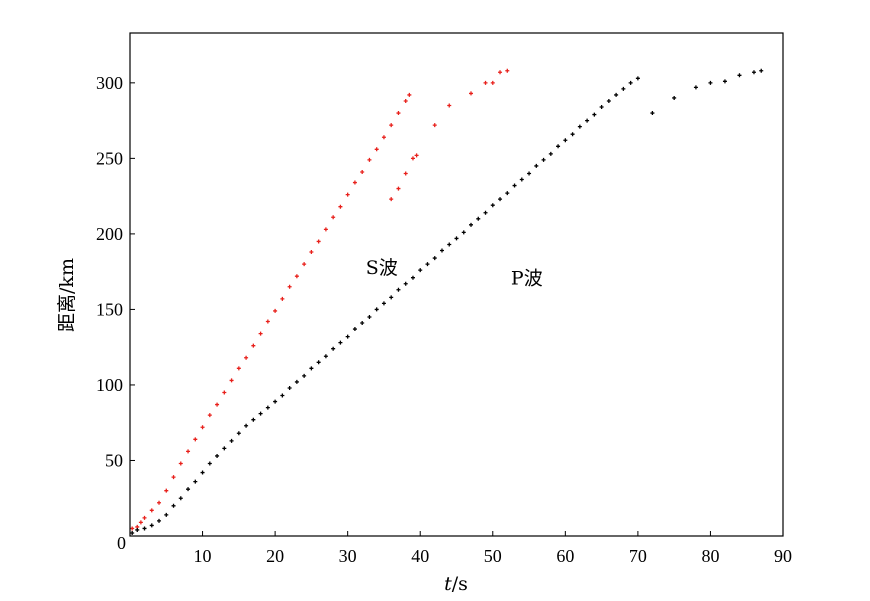 The width and height of the screenshot is (870, 601). I want to click on y-tick-label: 150, so click(109, 309).